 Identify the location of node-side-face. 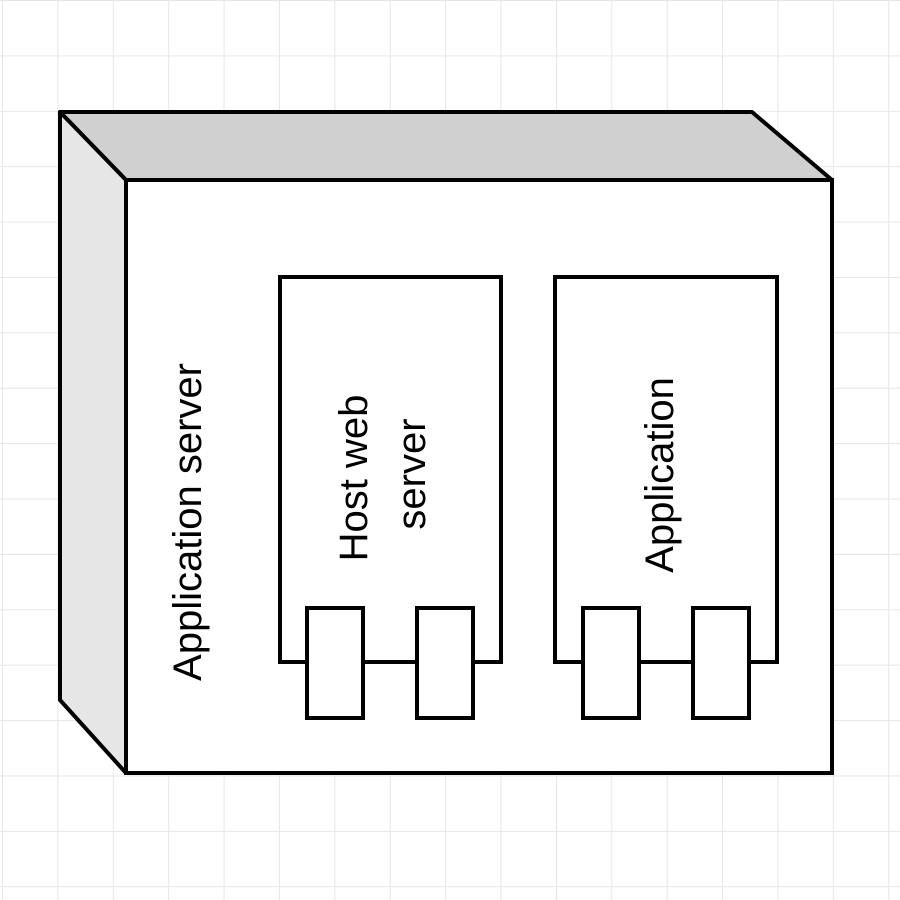
(93, 442).